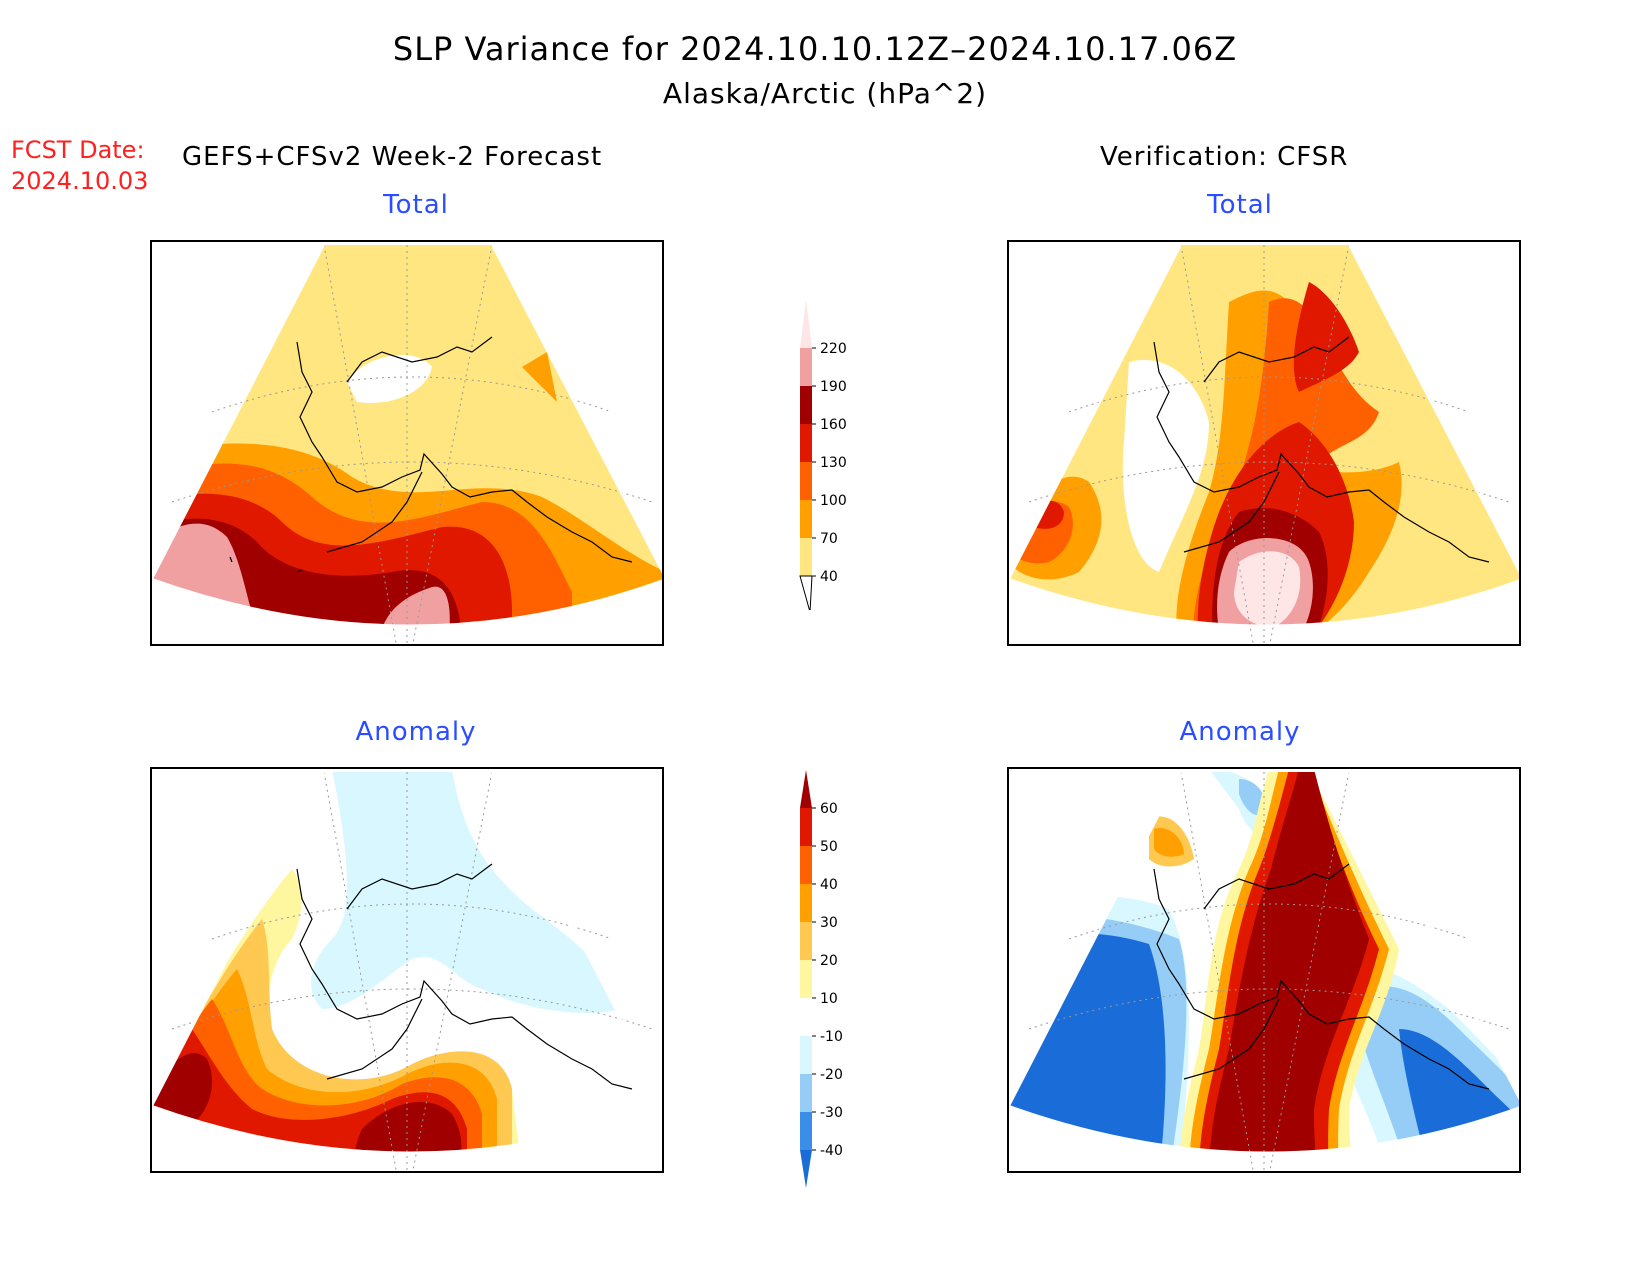  I want to click on region-70-100-east, so click(539, 377).